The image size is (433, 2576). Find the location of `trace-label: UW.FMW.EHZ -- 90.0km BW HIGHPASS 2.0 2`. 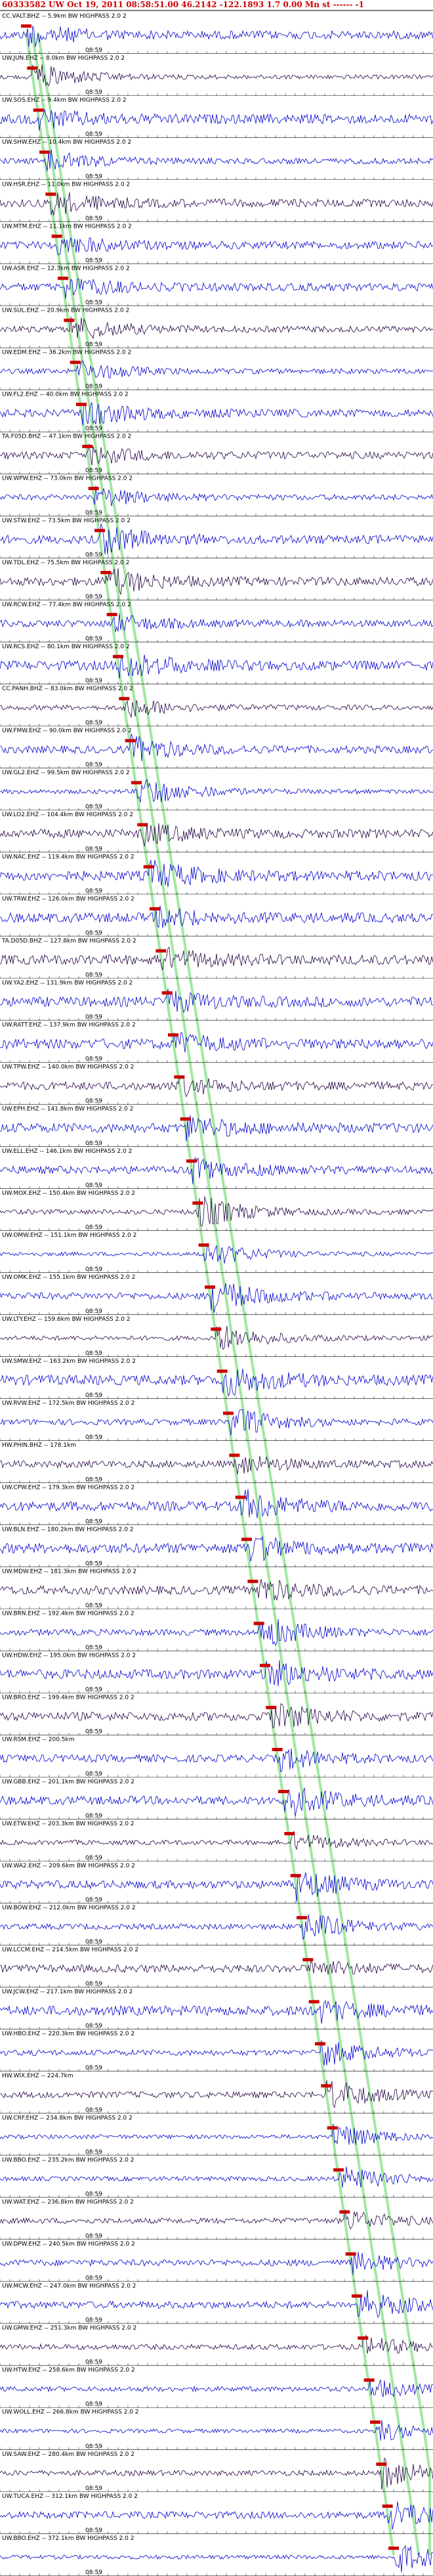

trace-label: UW.FMW.EHZ -- 90.0km BW HIGHPASS 2.0 2 is located at coordinates (67, 731).